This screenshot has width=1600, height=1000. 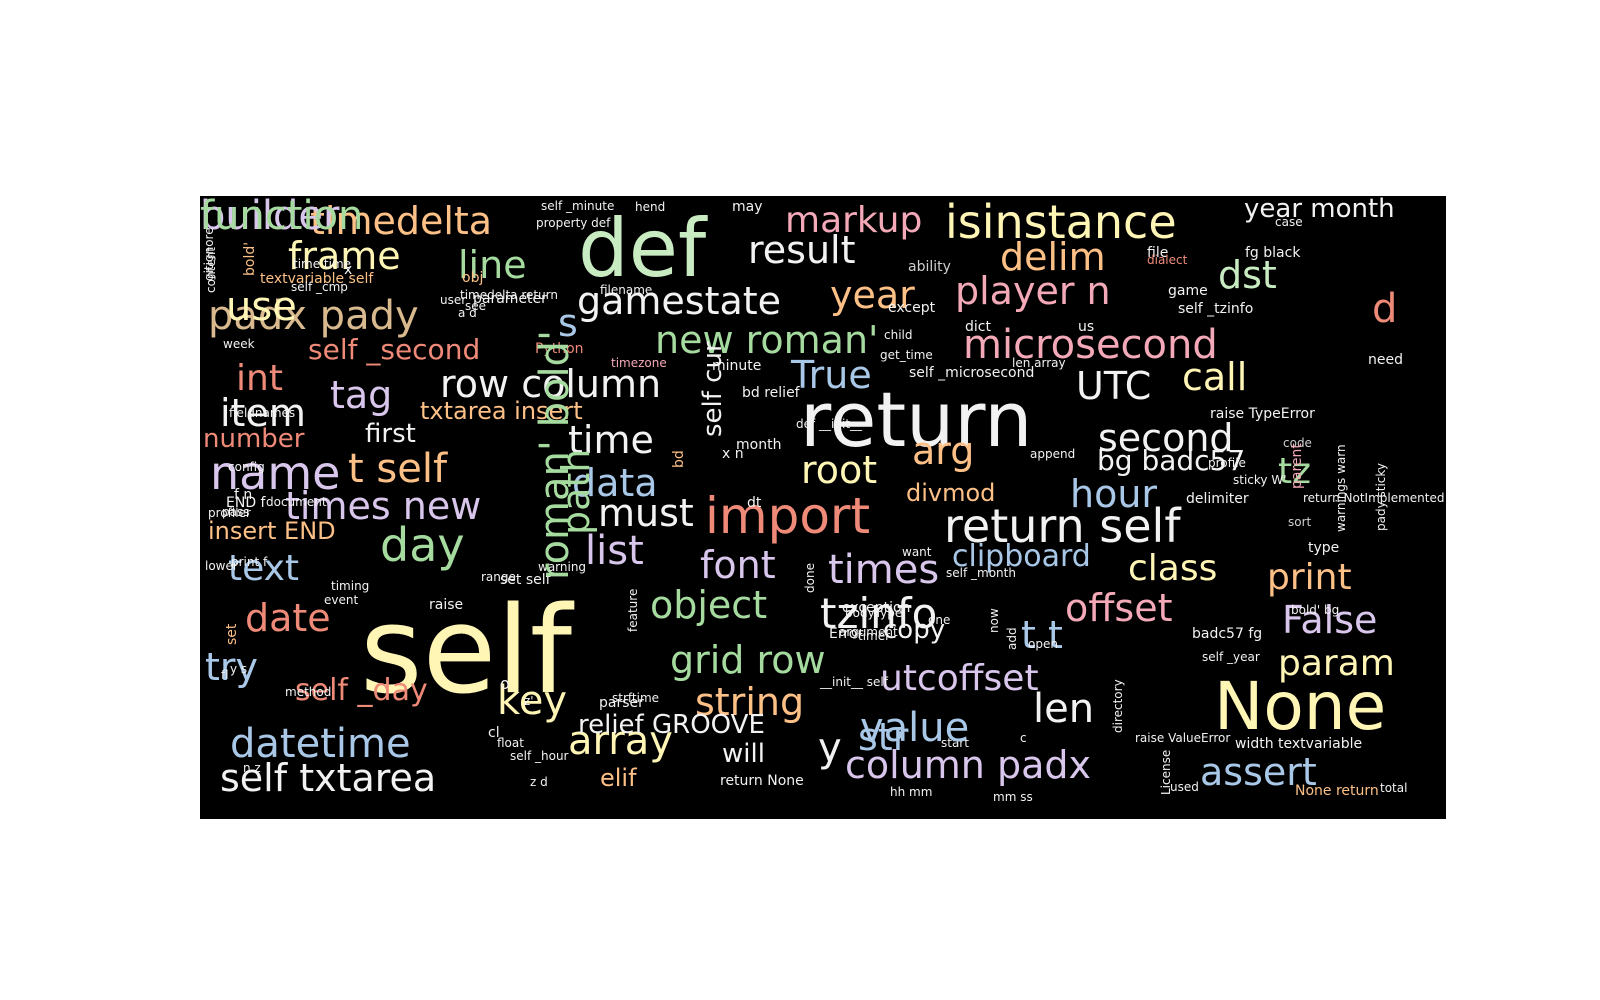 I want to click on word: return self, so click(x=1062, y=526).